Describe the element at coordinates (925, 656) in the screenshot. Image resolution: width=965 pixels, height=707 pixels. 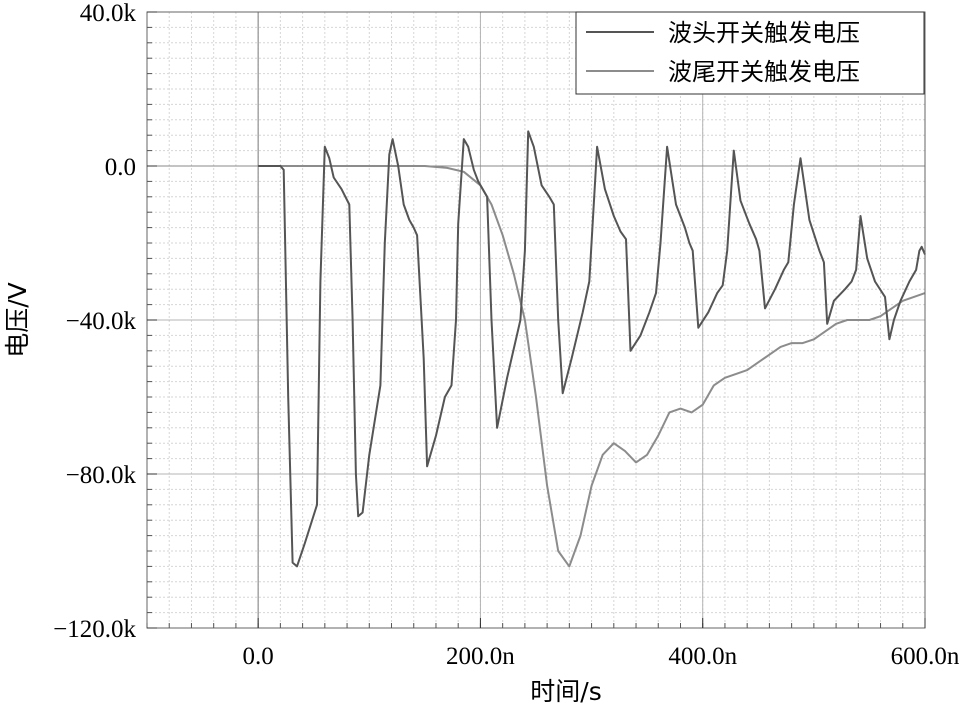
I see `x-tick-label: 600.0n` at that location.